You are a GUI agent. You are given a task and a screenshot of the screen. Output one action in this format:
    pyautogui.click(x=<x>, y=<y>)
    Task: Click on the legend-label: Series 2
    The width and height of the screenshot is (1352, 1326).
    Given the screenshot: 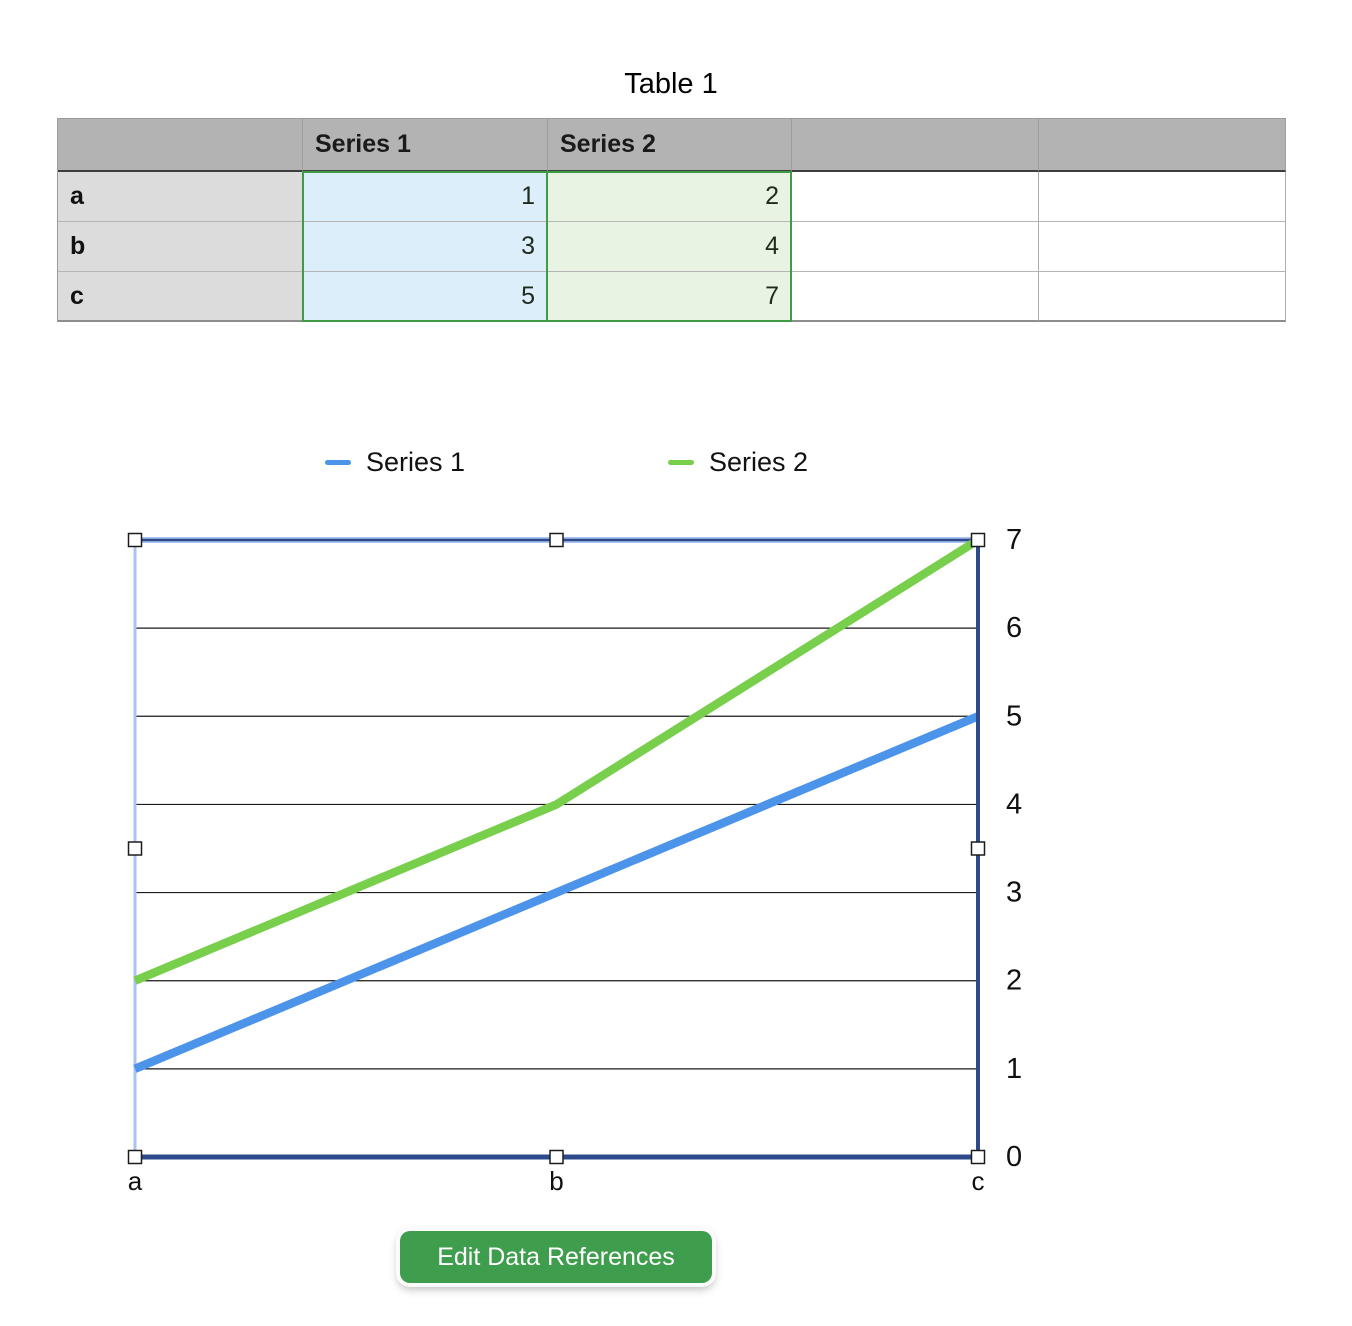 What is the action you would take?
    pyautogui.click(x=759, y=461)
    